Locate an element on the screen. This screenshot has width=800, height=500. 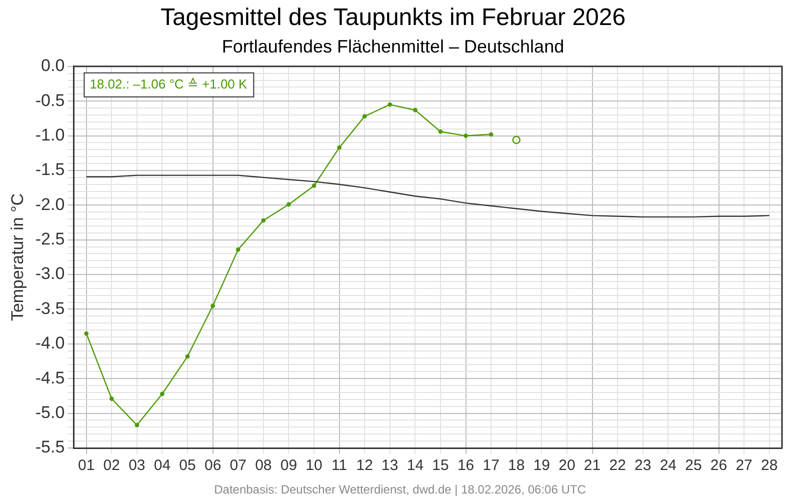
x-tick-label: 24 is located at coordinates (668, 465).